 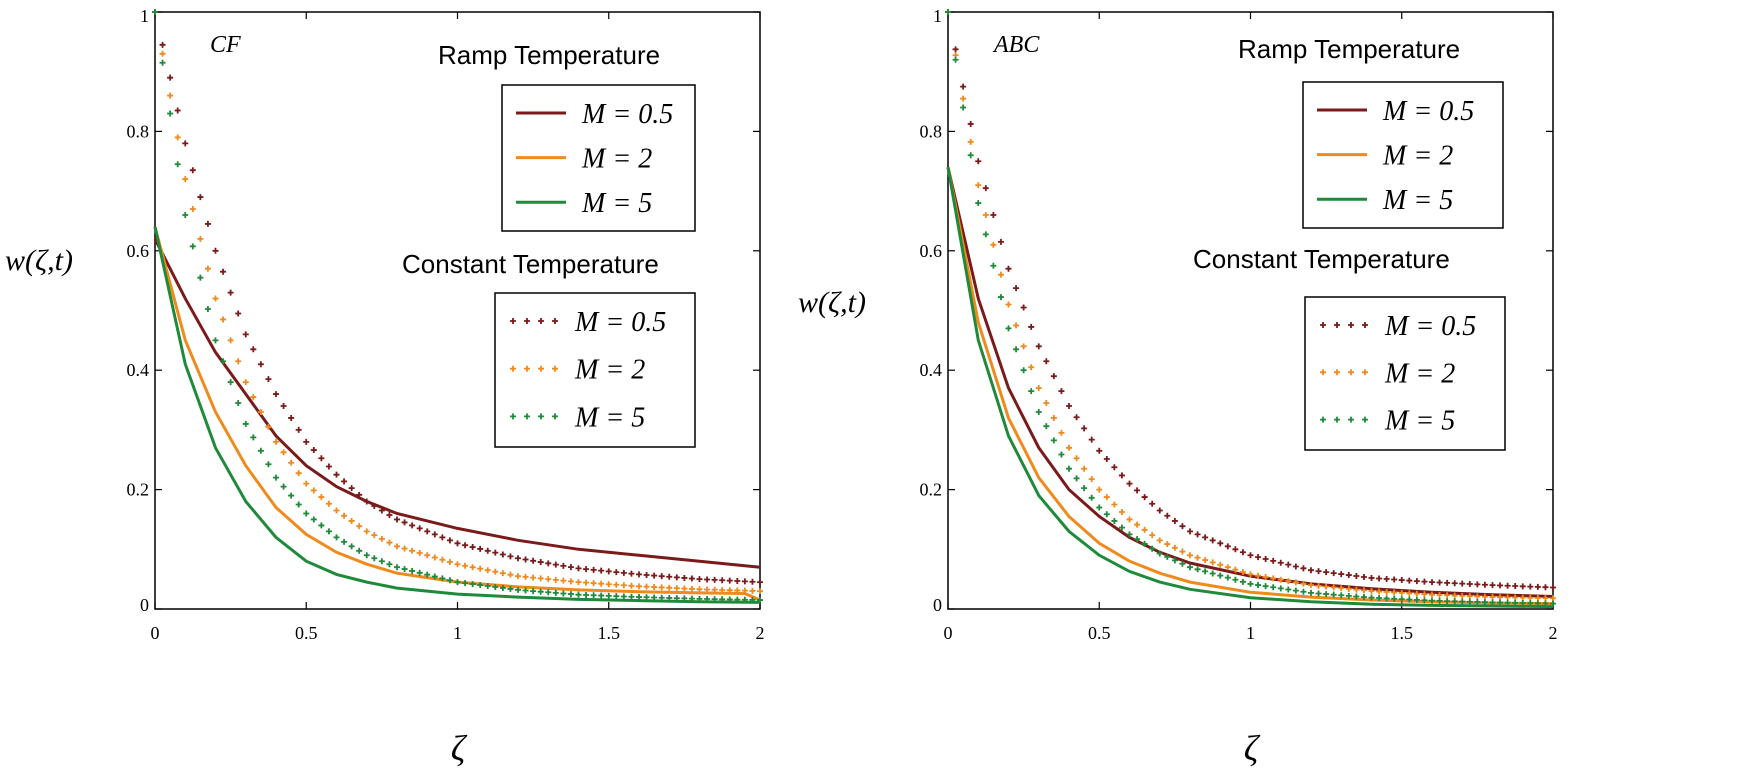 What do you see at coordinates (225, 45) in the screenshot?
I see `panel-title: CF` at bounding box center [225, 45].